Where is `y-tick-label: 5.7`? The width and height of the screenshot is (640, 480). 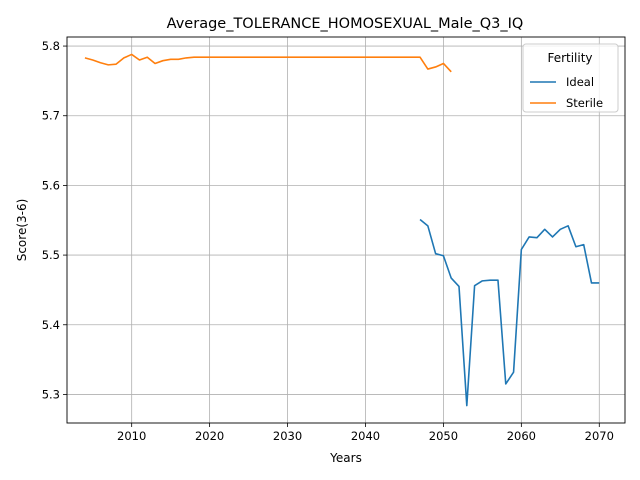
y-tick-label: 5.7 is located at coordinates (51, 116).